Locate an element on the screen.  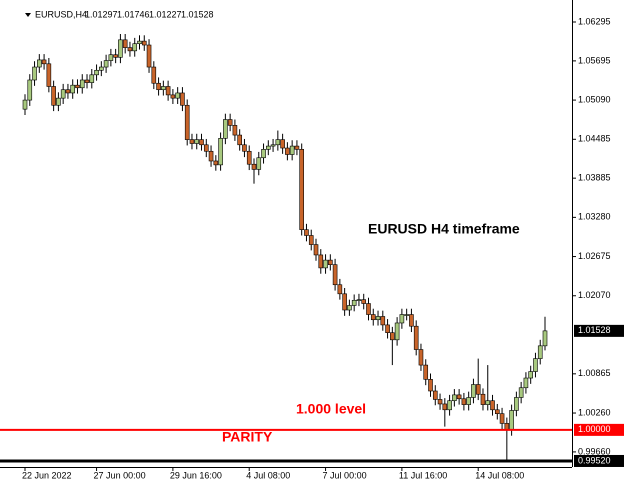
x-tick-label: 11 Jul 16:00 is located at coordinates (423, 475).